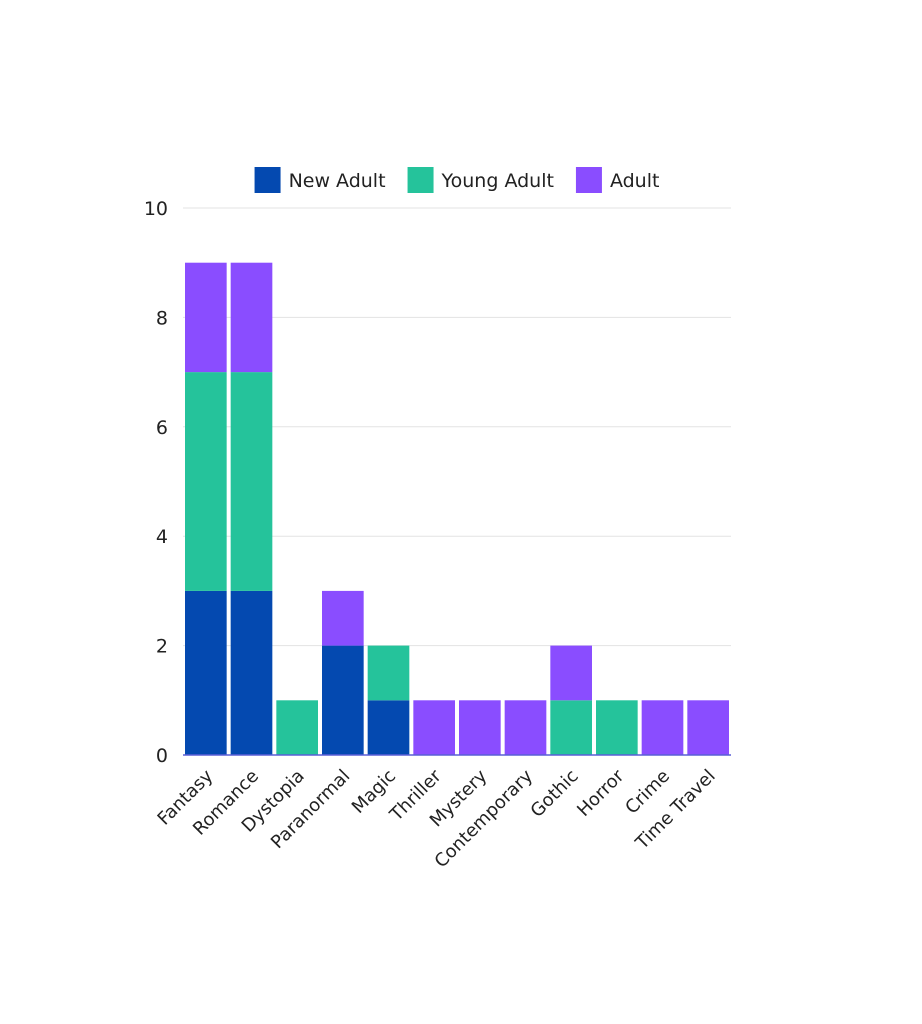 Image resolution: width=922 pixels, height=1024 pixels. What do you see at coordinates (162, 647) in the screenshot?
I see `y-tick-label: 2` at bounding box center [162, 647].